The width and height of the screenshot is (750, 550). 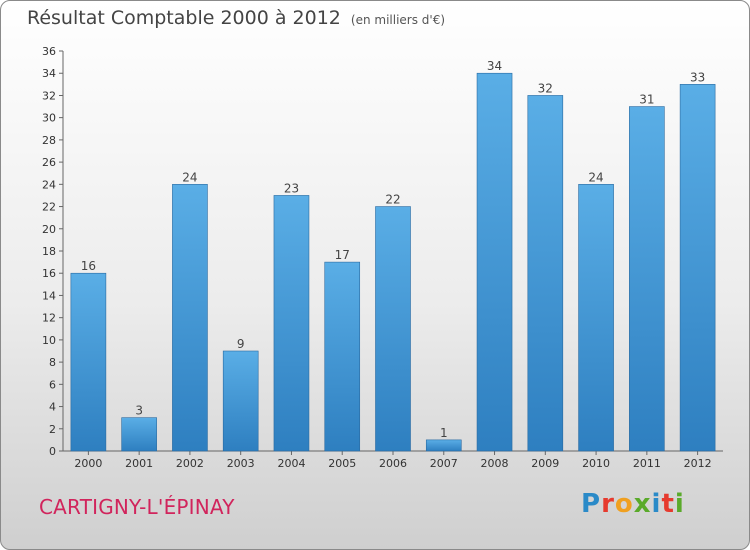 What do you see at coordinates (49, 251) in the screenshot?
I see `y-tick-label: 18` at bounding box center [49, 251].